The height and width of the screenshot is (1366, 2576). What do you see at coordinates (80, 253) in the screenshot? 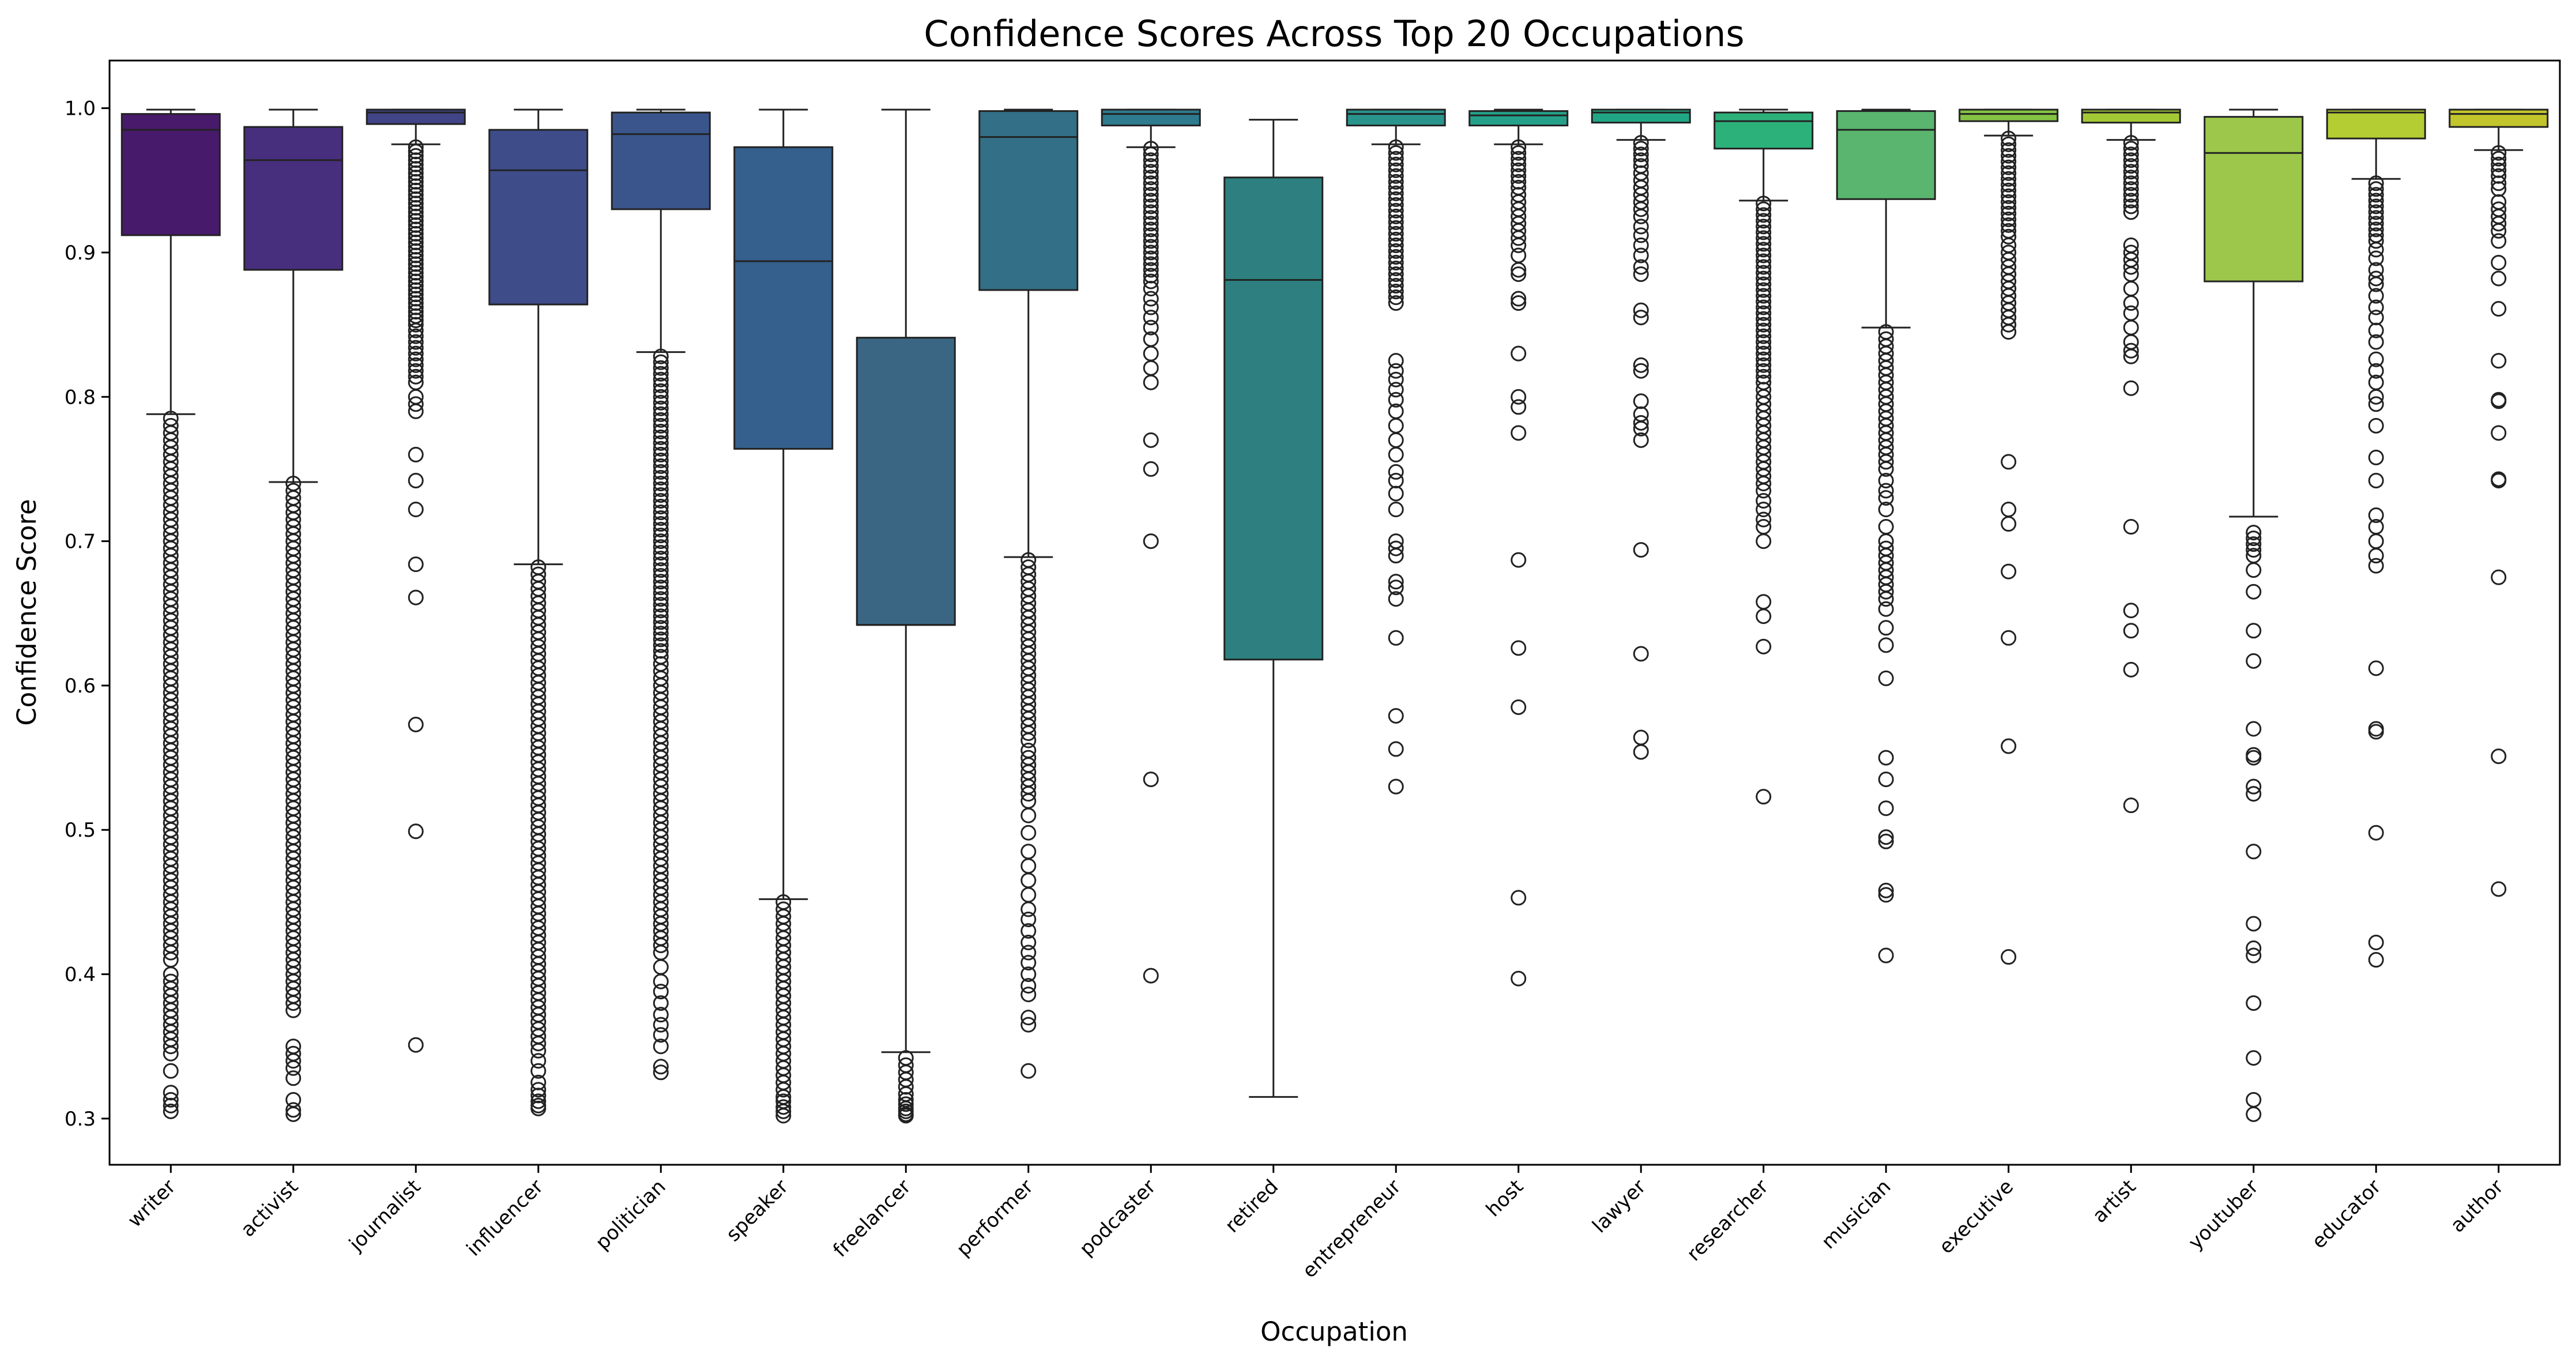
I see `y-tick-label: 0.9` at bounding box center [80, 253].